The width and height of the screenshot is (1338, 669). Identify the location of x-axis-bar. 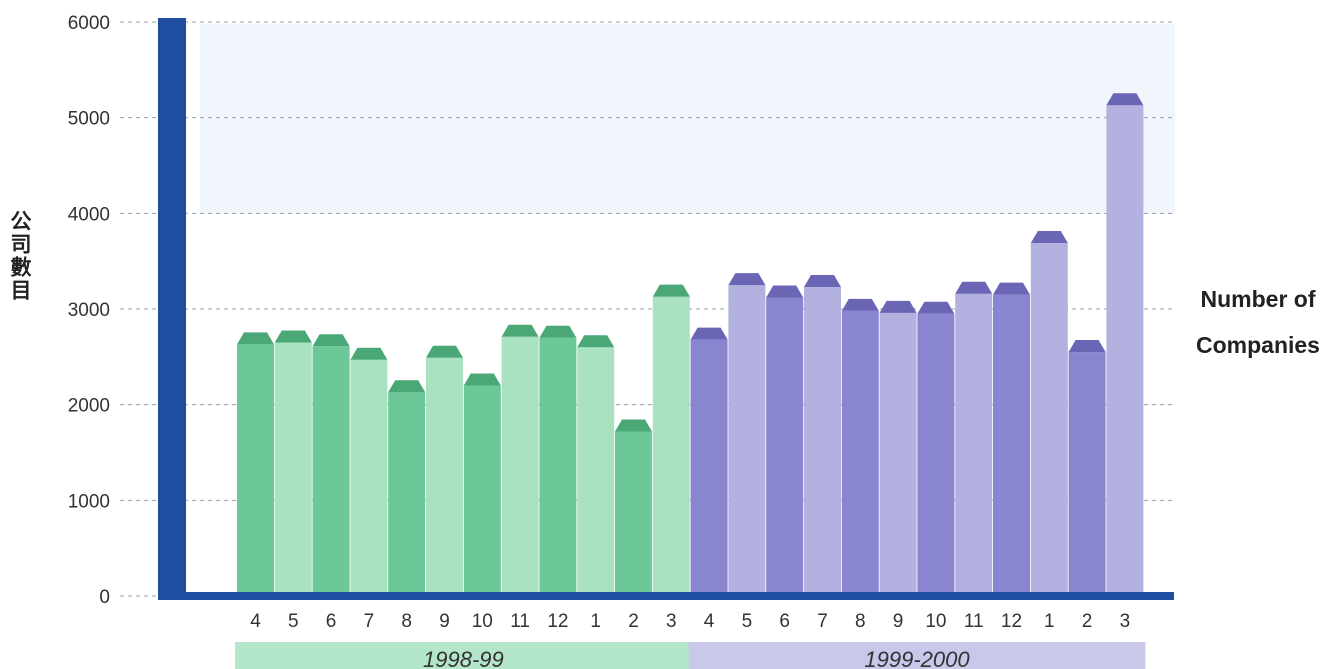
(666, 596).